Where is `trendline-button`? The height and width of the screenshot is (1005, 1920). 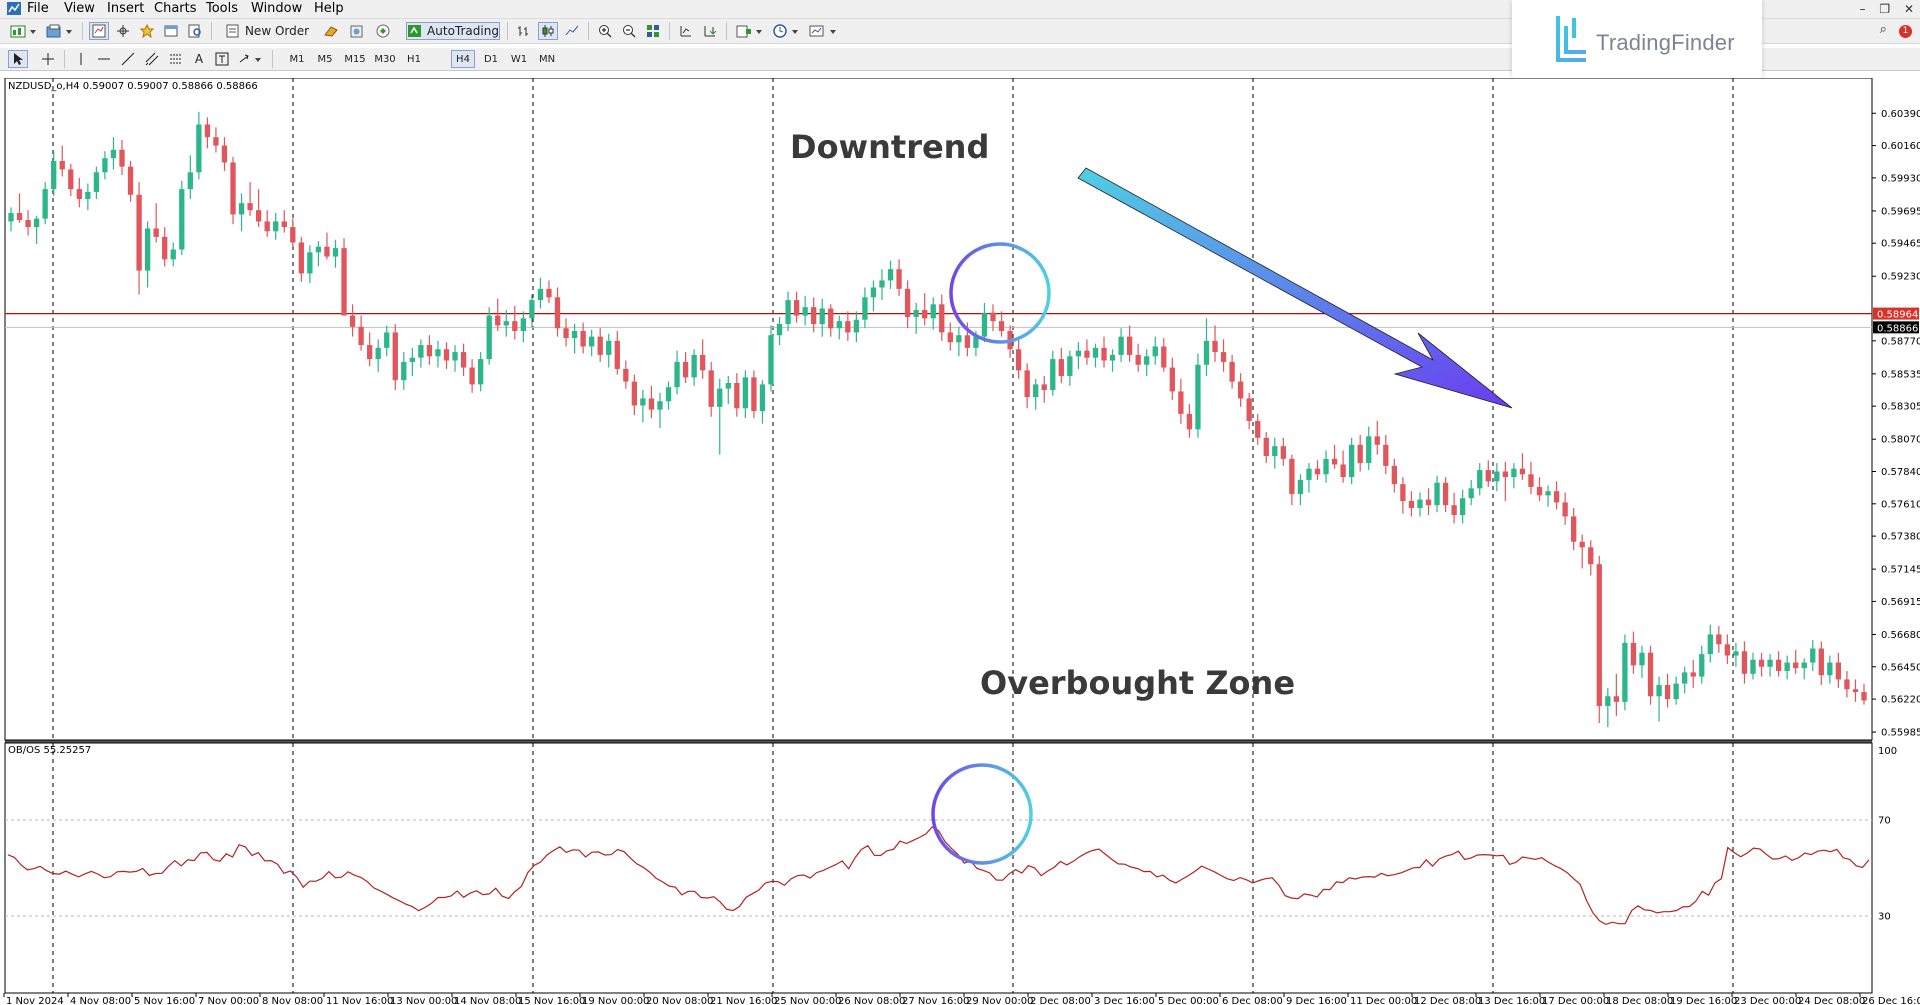 trendline-button is located at coordinates (128, 59).